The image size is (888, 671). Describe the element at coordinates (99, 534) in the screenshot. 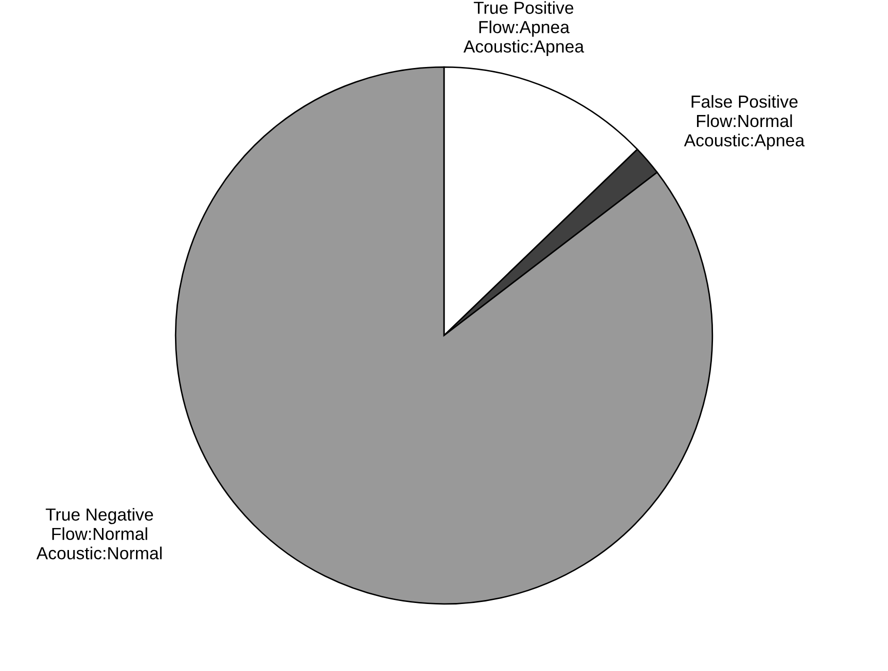

I see `slice-label: True Negative Flow:Normal Acoustic:Normal` at that location.